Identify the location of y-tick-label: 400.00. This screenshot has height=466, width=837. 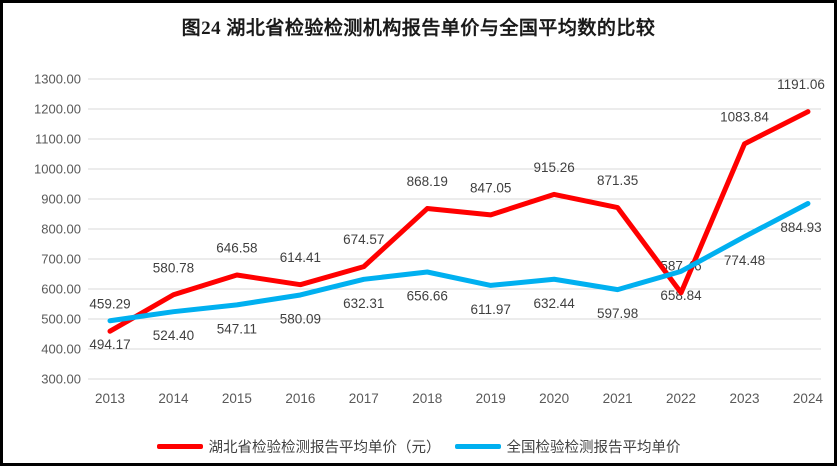
(61, 349).